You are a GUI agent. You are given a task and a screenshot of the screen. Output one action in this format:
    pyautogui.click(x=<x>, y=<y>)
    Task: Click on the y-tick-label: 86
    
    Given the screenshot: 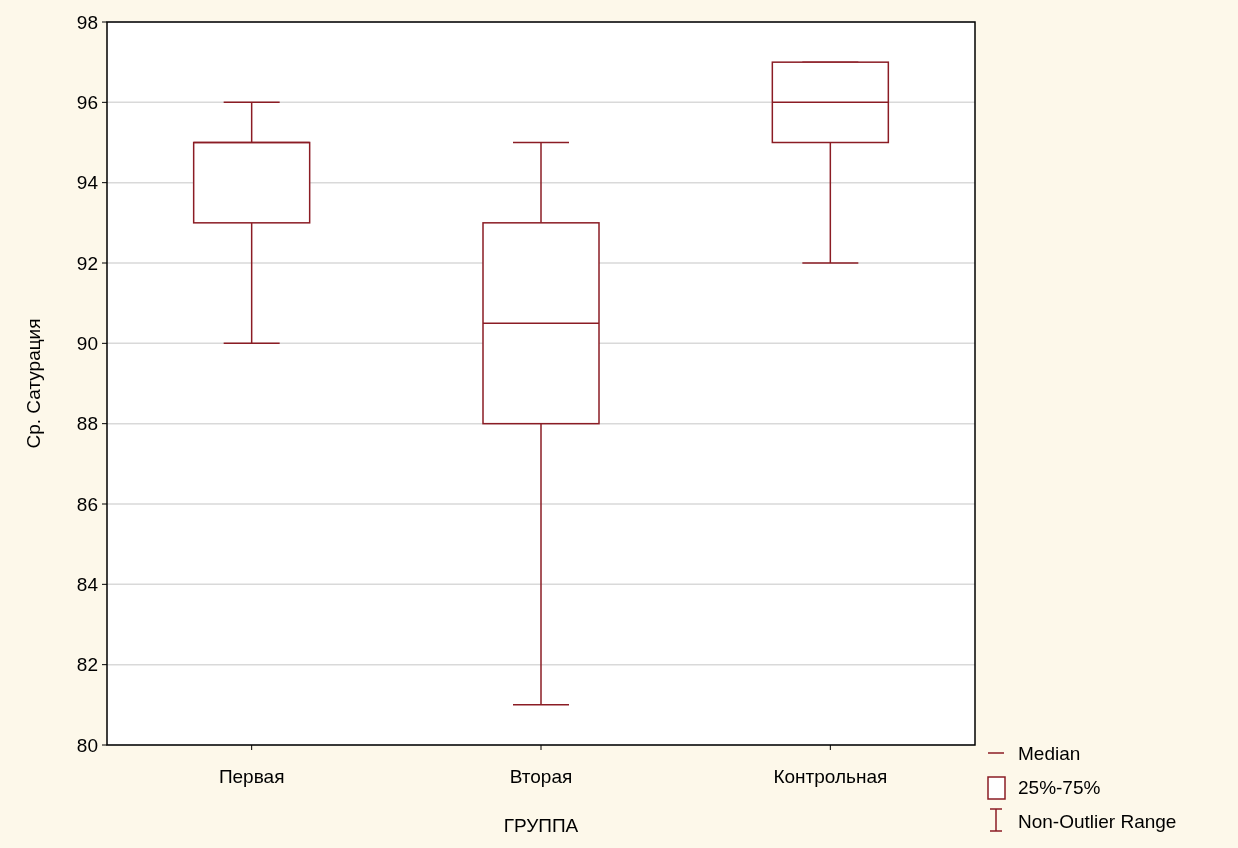 What is the action you would take?
    pyautogui.click(x=87, y=504)
    